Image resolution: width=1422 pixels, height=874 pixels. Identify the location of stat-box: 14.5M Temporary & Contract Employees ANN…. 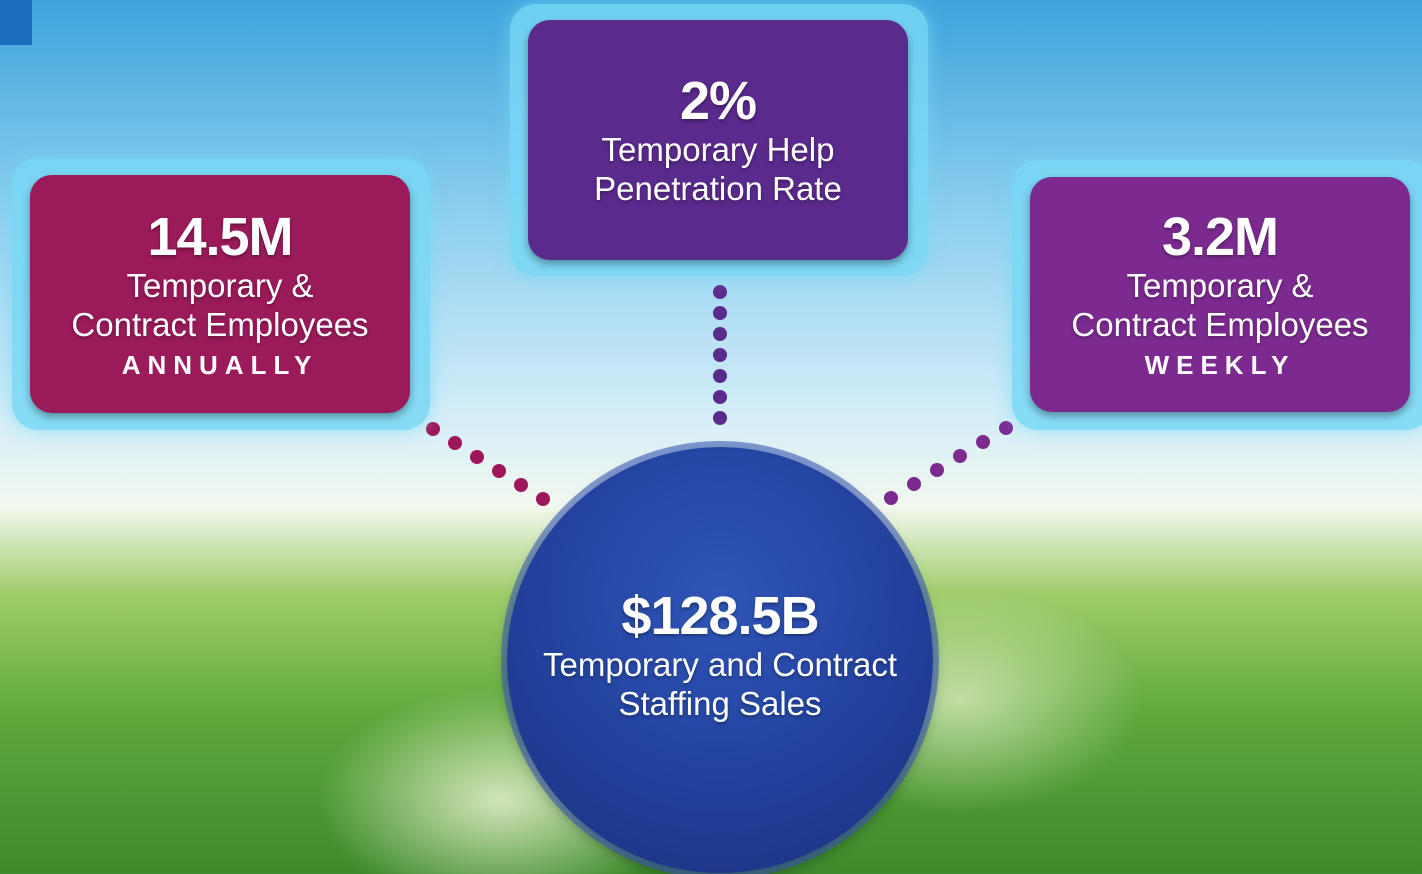
(220, 294).